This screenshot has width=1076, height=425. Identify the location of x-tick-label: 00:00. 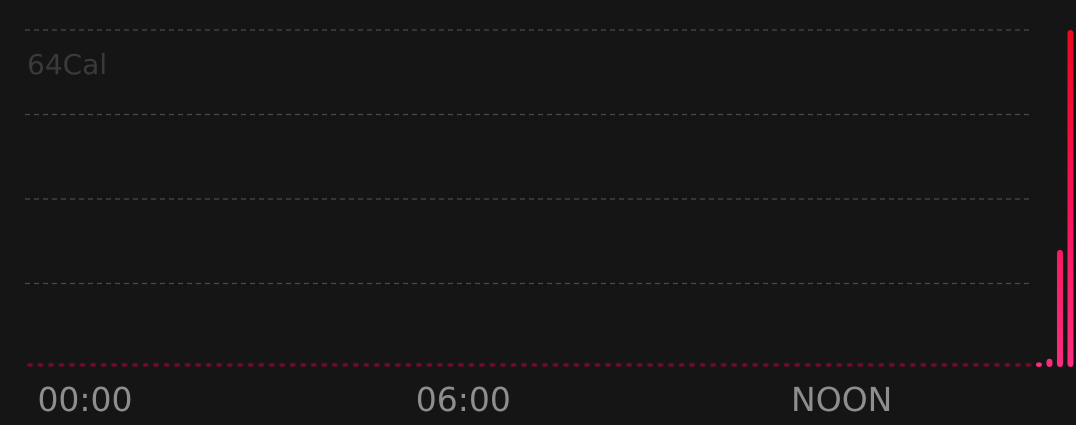
(84, 399).